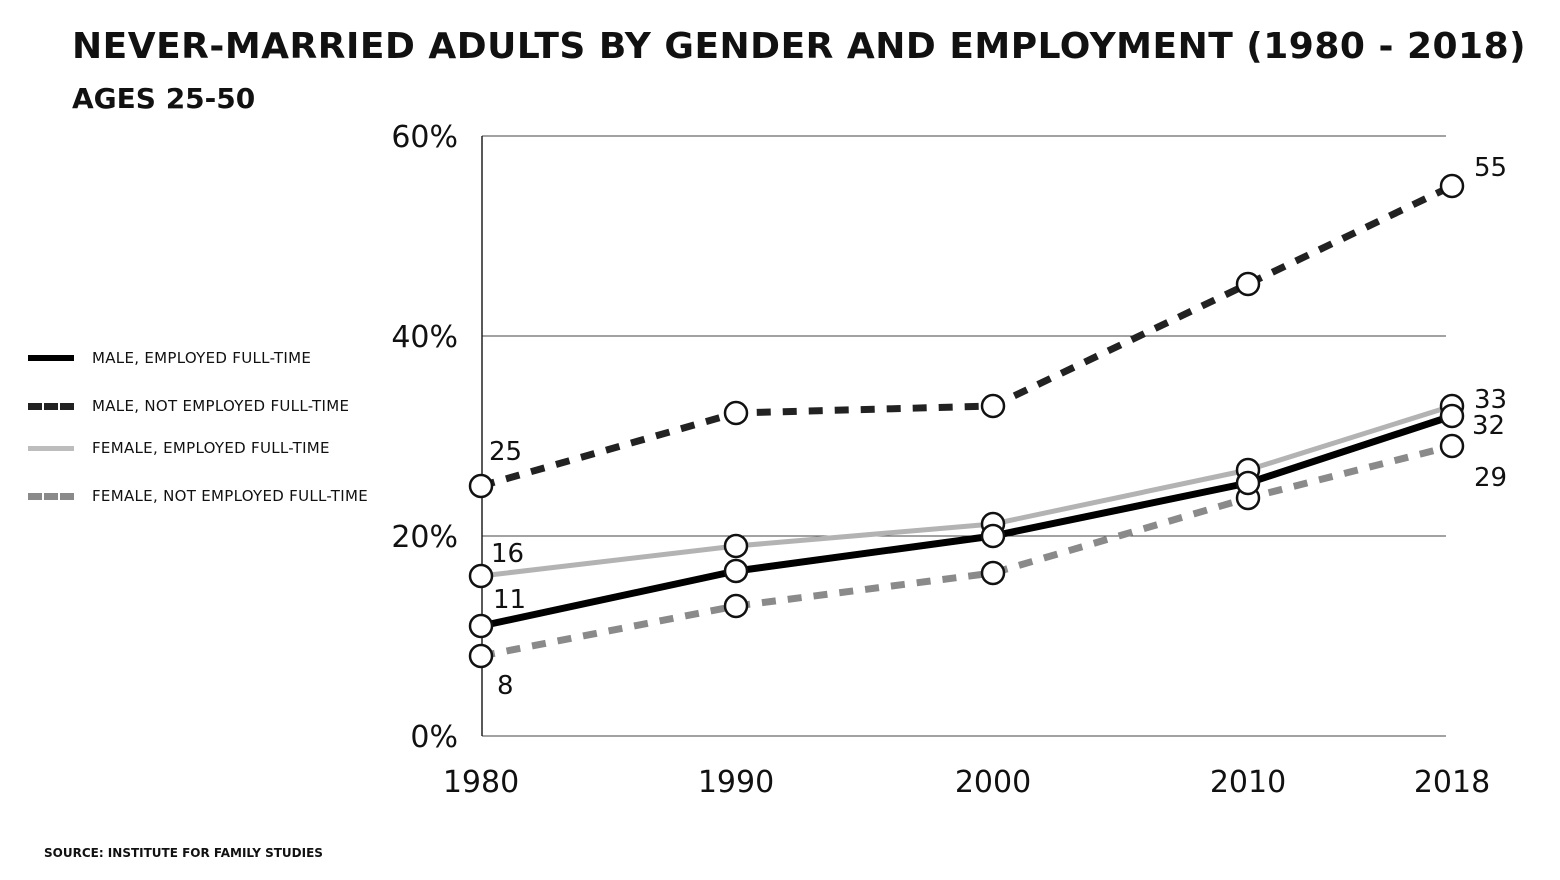 This screenshot has height=880, width=1560. Describe the element at coordinates (736, 413) in the screenshot. I see `data-point-male-not-employed-1990` at that location.